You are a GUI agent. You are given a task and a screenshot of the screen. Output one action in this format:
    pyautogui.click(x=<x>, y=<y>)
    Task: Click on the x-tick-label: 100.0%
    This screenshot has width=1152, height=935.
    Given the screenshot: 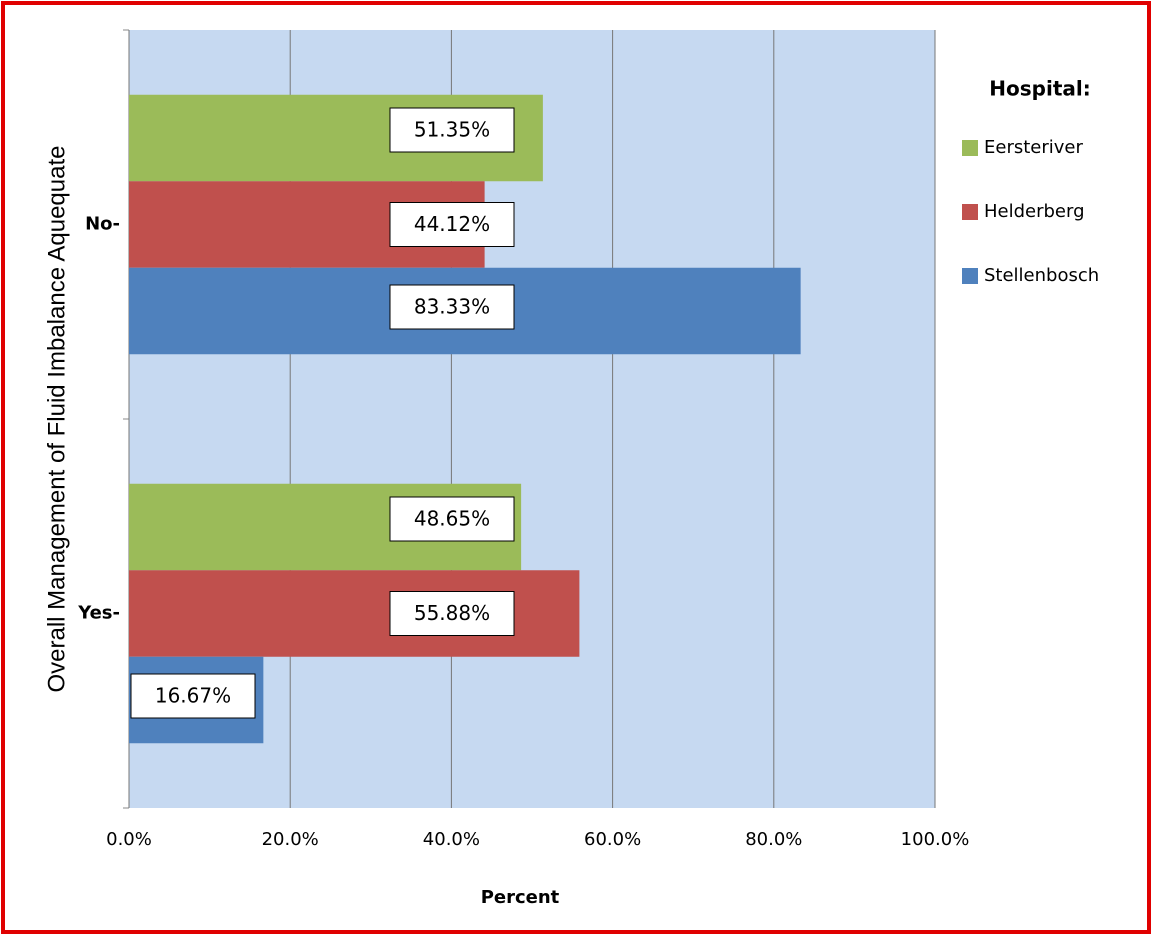 What is the action you would take?
    pyautogui.click(x=935, y=839)
    